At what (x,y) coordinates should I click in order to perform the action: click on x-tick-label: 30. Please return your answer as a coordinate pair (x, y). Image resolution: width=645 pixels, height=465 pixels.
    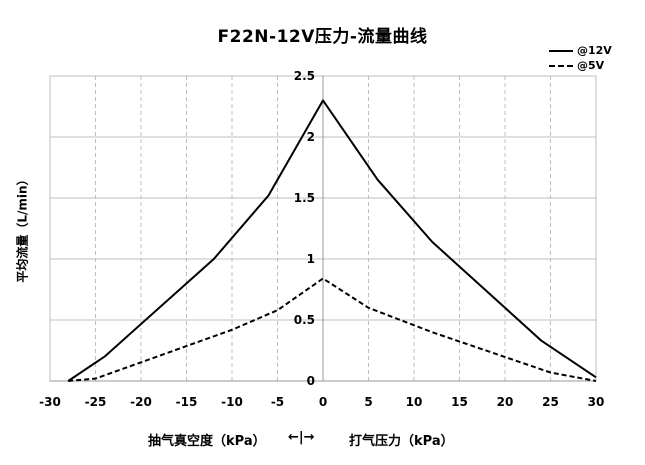
    Looking at the image, I should click on (596, 402).